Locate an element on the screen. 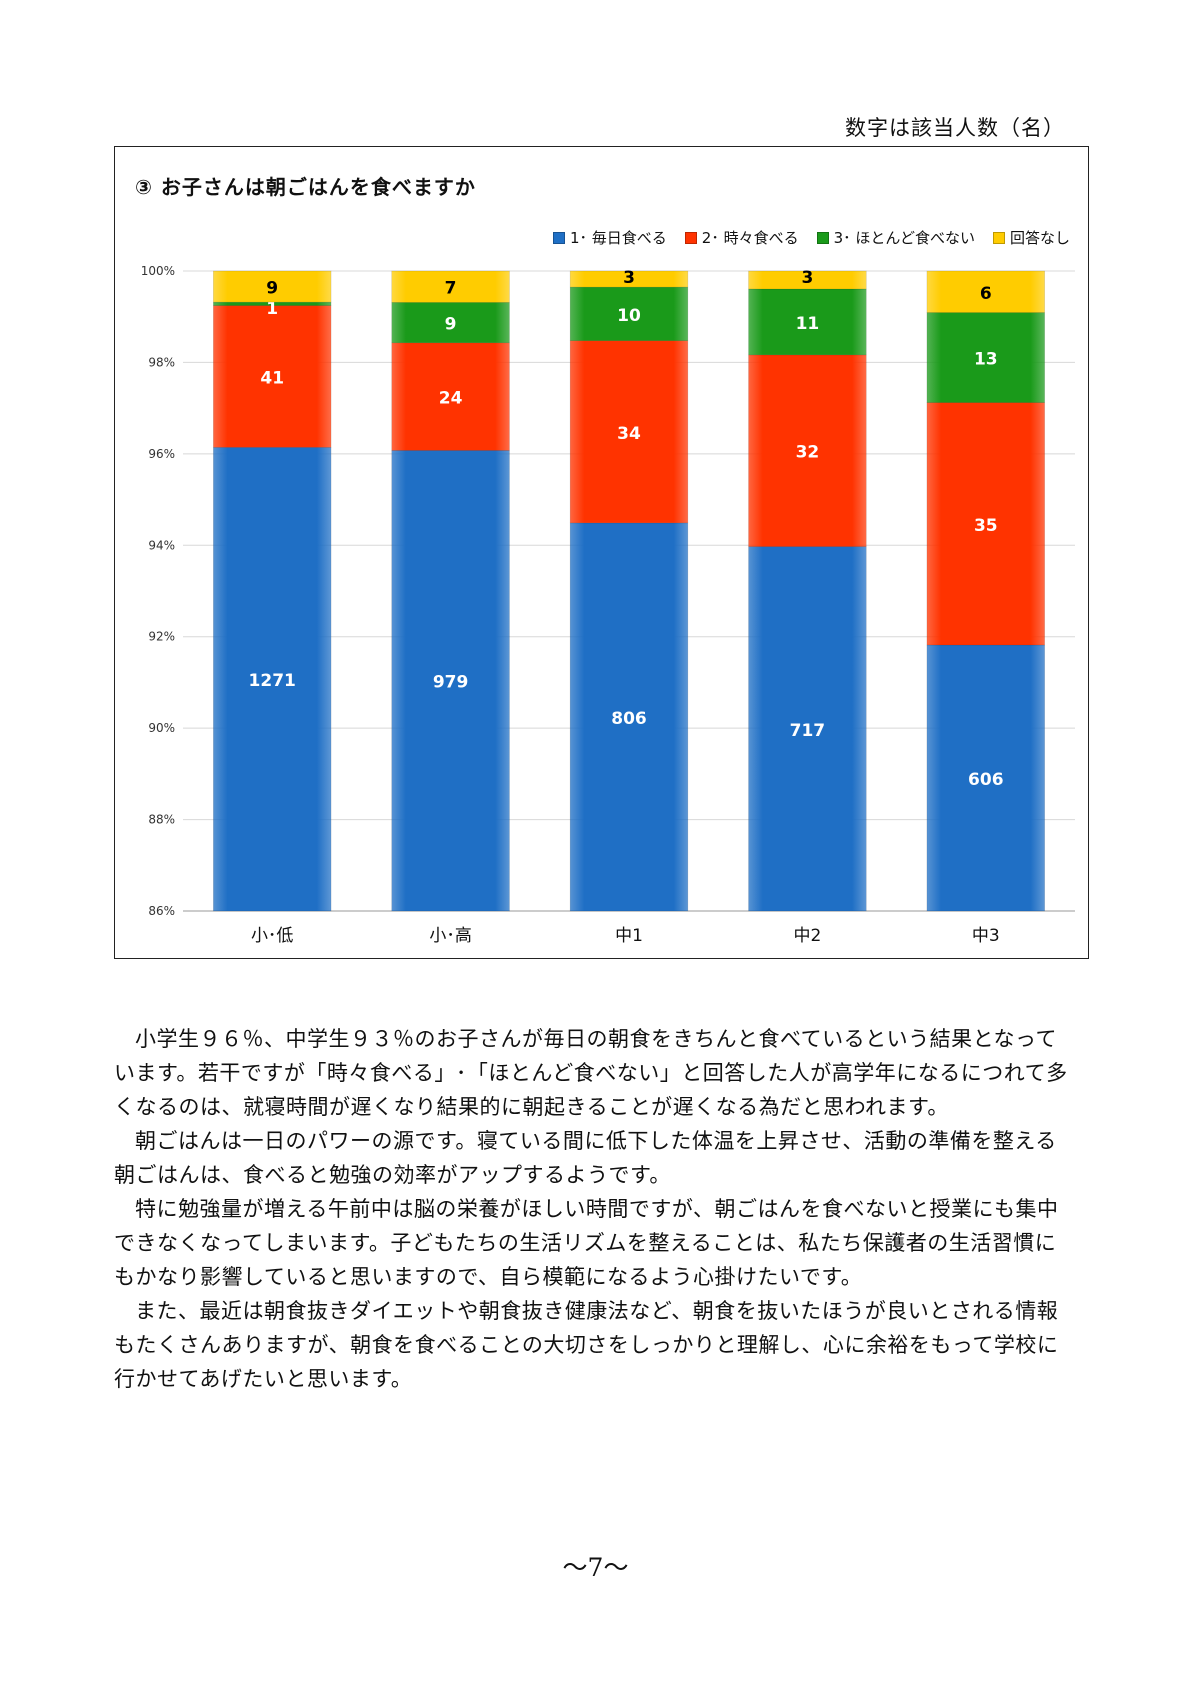 The width and height of the screenshot is (1191, 1684). legend-item-series-2: 3･ ほとんど食べない is located at coordinates (895, 237).